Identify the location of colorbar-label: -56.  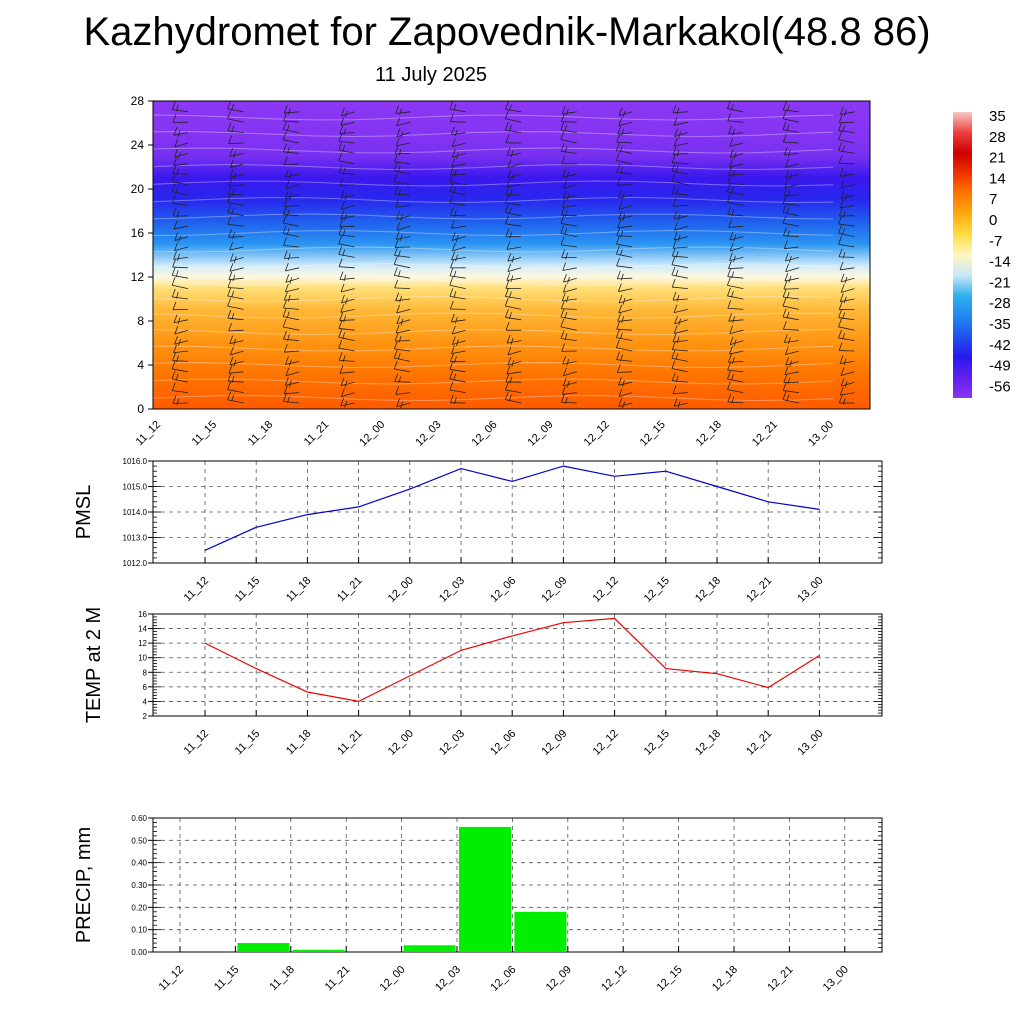
(1000, 386).